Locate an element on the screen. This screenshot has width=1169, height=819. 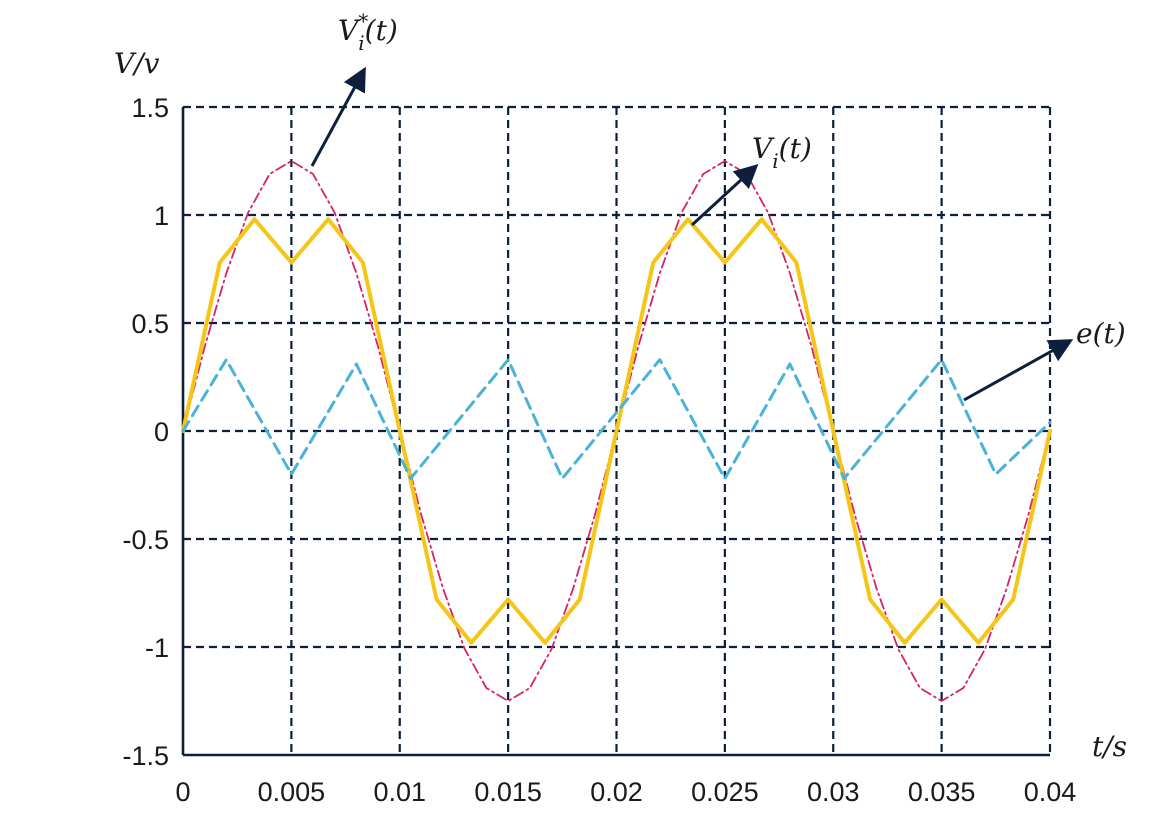
annotation-vi-star: V* i(t) is located at coordinates (354, 88).